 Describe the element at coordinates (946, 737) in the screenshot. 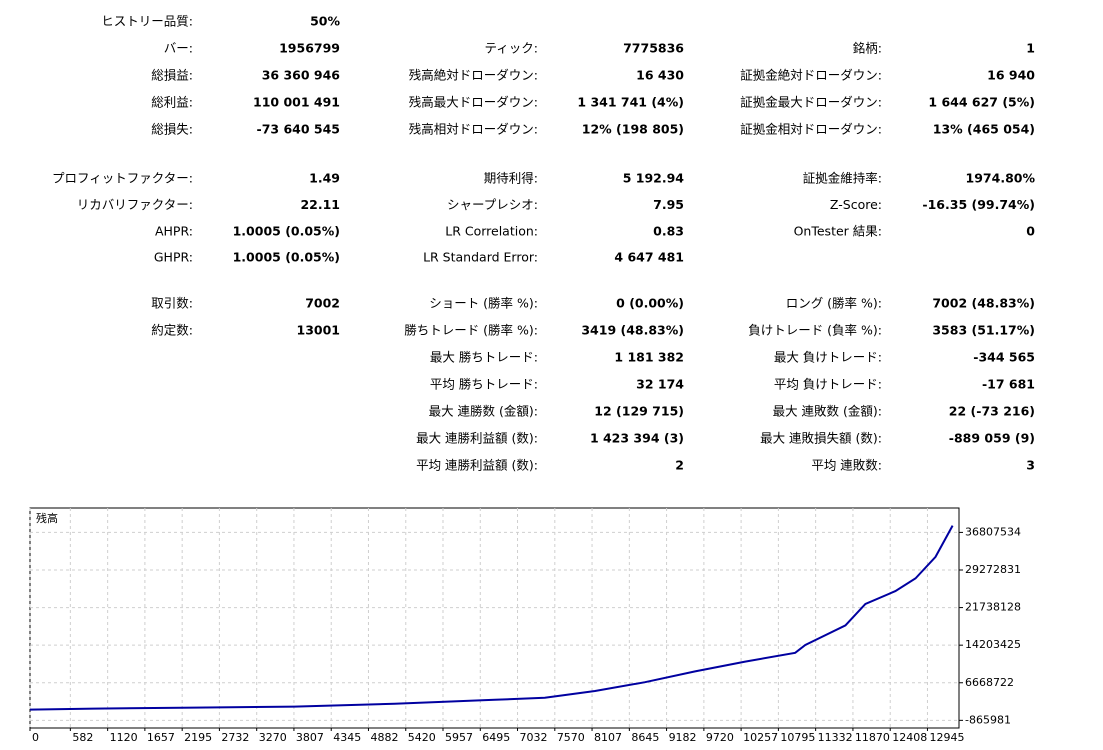

I see `x-tick-label: 12945` at that location.